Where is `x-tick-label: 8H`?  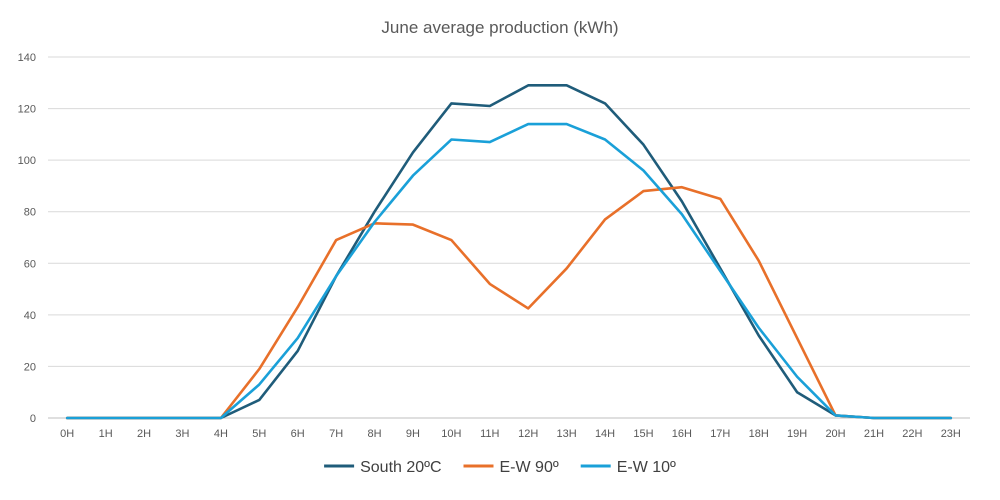 x-tick-label: 8H is located at coordinates (375, 434).